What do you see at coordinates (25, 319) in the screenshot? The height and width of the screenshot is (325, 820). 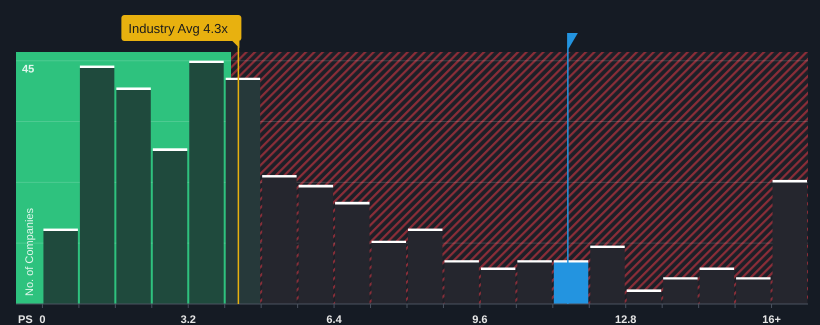 I see `x-axis-title: PS` at bounding box center [25, 319].